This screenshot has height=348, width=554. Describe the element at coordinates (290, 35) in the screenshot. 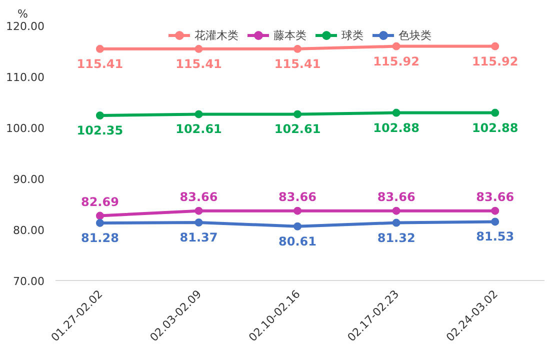

I see `legend-label: 藤本类` at that location.